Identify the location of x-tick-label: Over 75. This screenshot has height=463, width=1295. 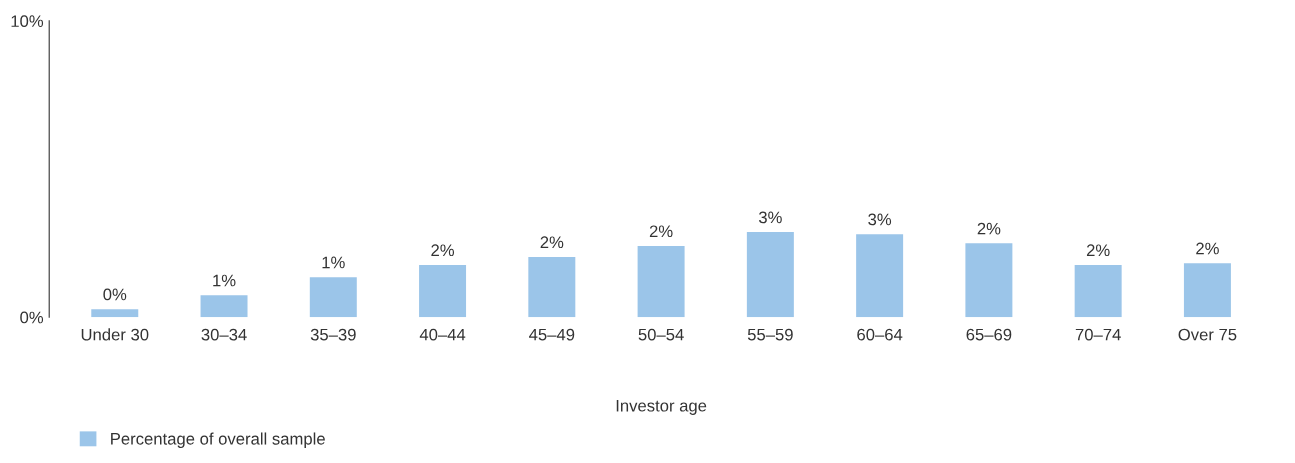
(1207, 334).